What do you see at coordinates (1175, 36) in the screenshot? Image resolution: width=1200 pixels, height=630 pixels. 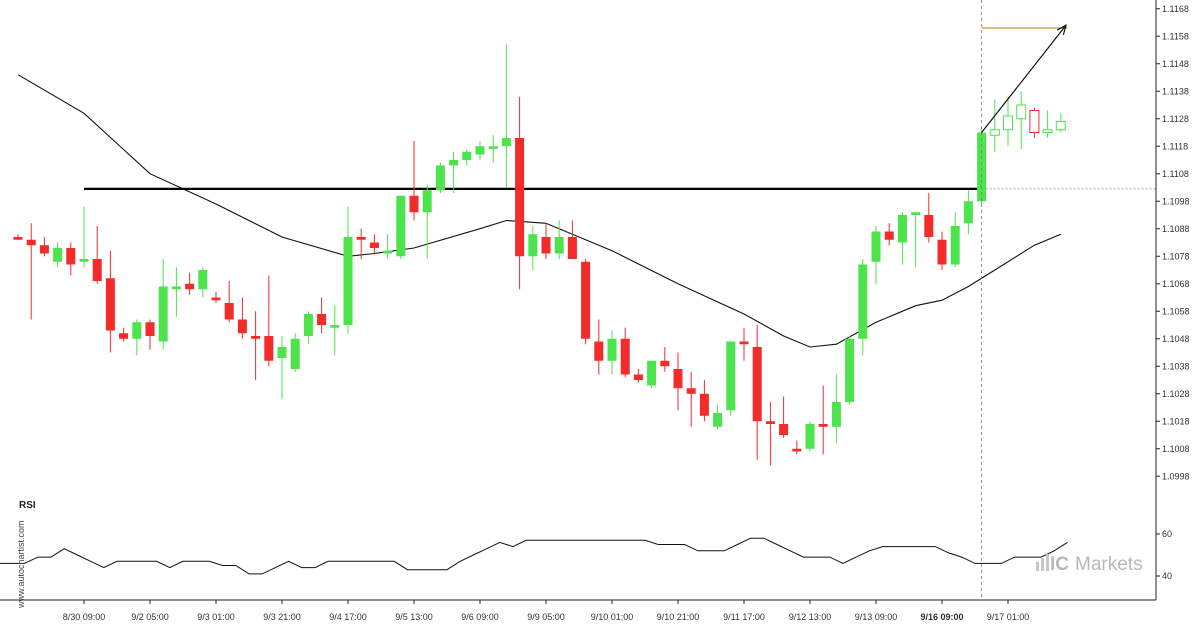 I see `price-tick-label: 1.1158` at bounding box center [1175, 36].